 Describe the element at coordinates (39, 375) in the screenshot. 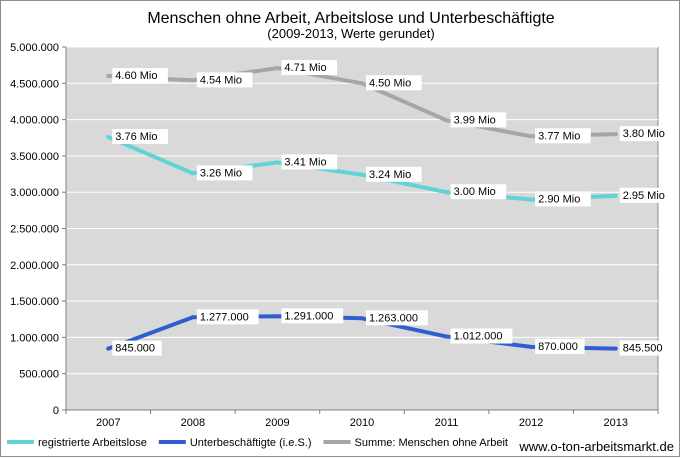

I see `y-tick-label: 500.000` at that location.